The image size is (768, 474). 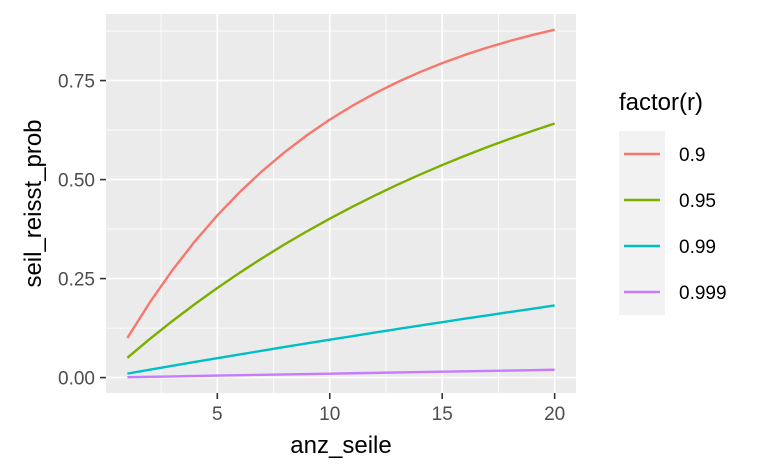 What do you see at coordinates (33, 203) in the screenshot?
I see `y-axis-title: seil_reisst_prob` at bounding box center [33, 203].